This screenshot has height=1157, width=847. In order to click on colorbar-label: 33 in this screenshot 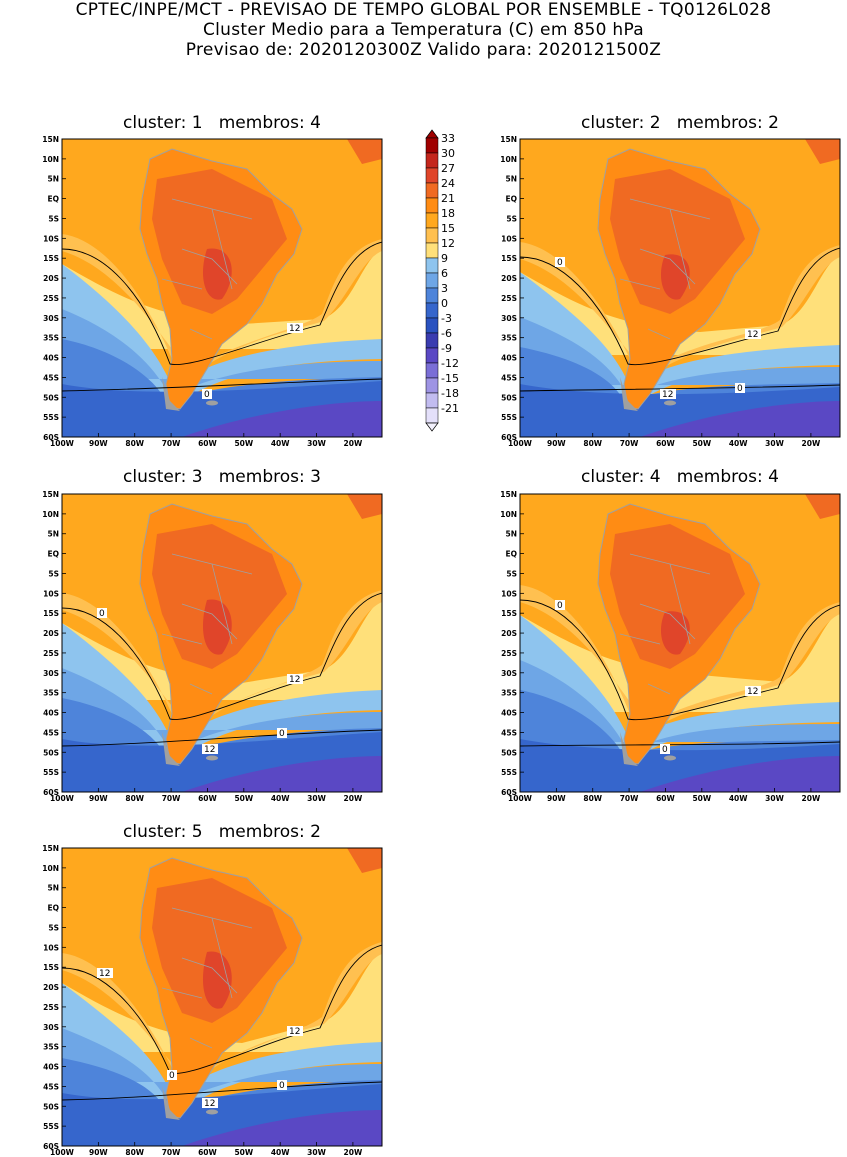, I will do `click(448, 138)`.